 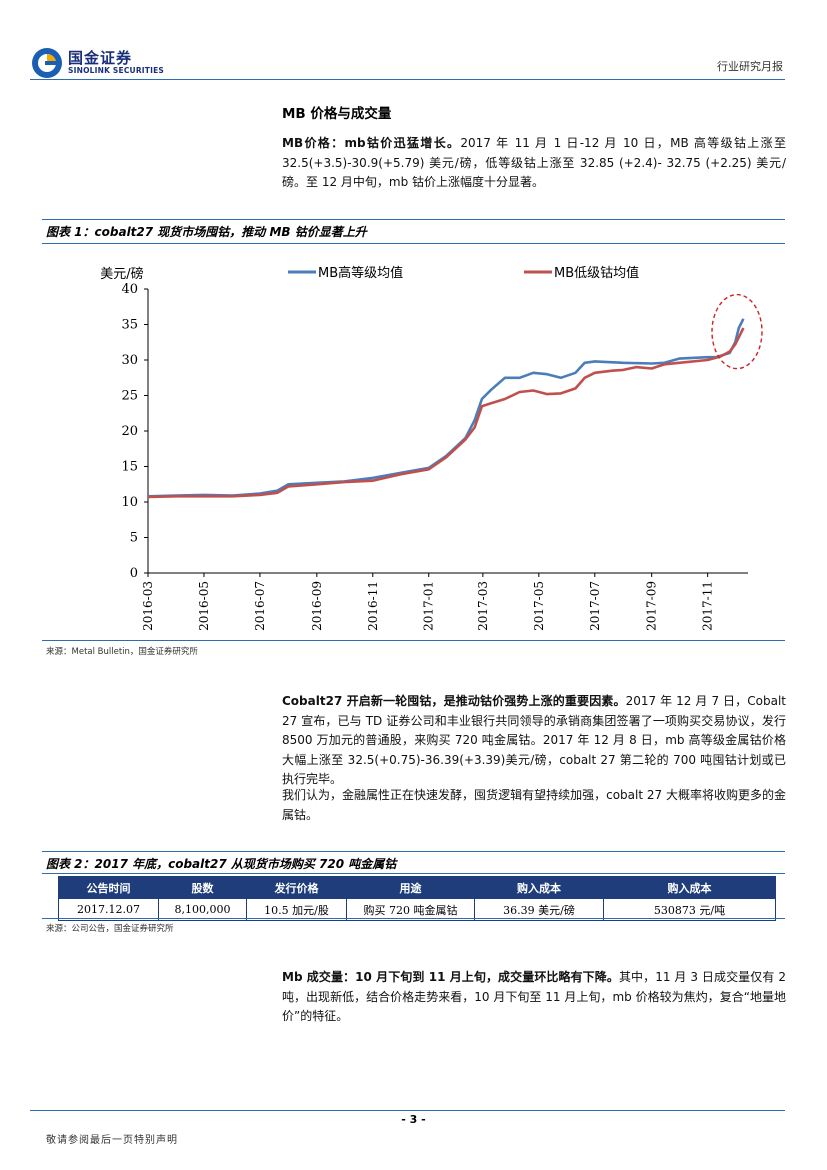 What do you see at coordinates (202, 887) in the screenshot?
I see `table-header-cell: 股数` at bounding box center [202, 887].